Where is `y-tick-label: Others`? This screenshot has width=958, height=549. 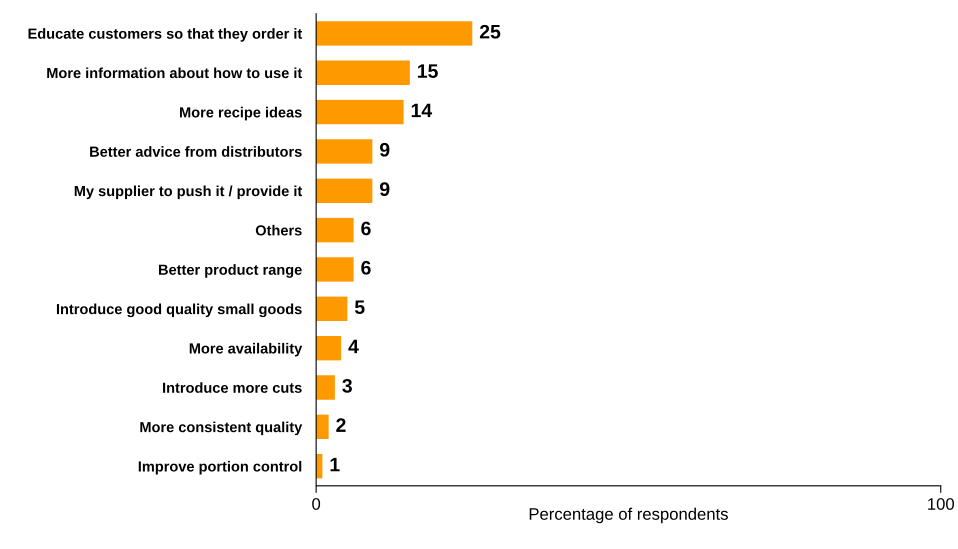
y-tick-label: Others is located at coordinates (279, 230).